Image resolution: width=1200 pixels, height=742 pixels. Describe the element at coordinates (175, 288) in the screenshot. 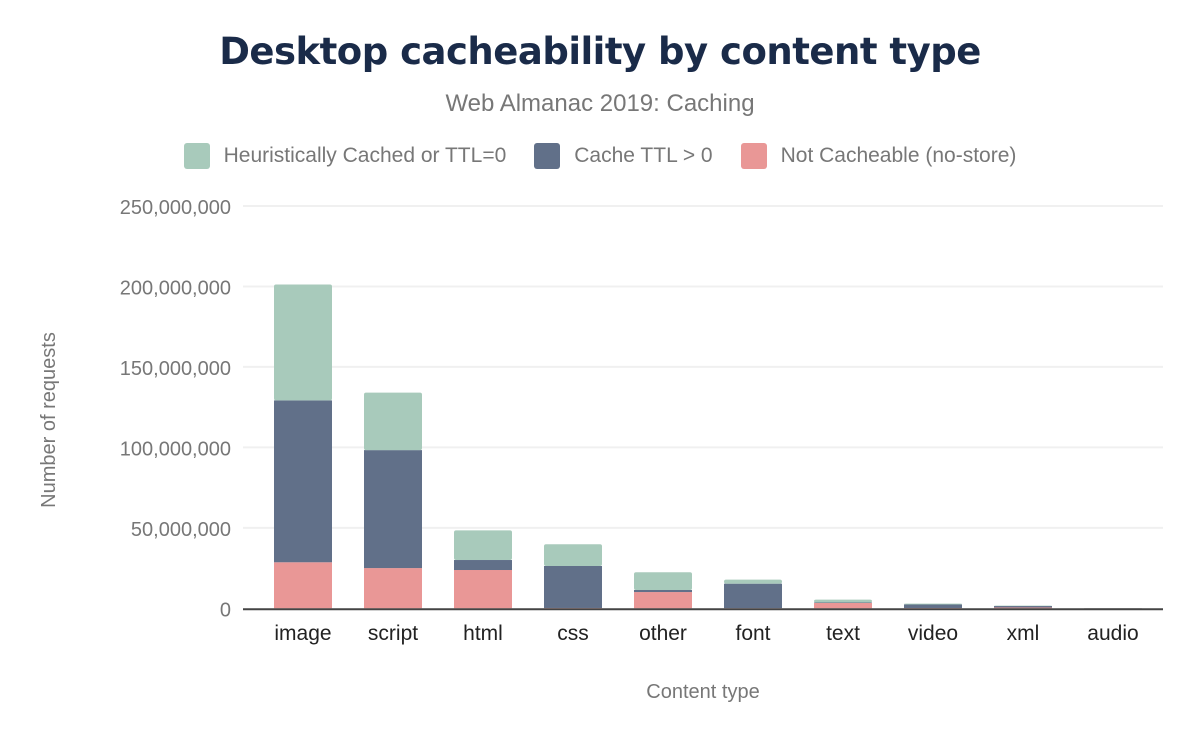

I see `y-tick-label: 200,000,000` at that location.